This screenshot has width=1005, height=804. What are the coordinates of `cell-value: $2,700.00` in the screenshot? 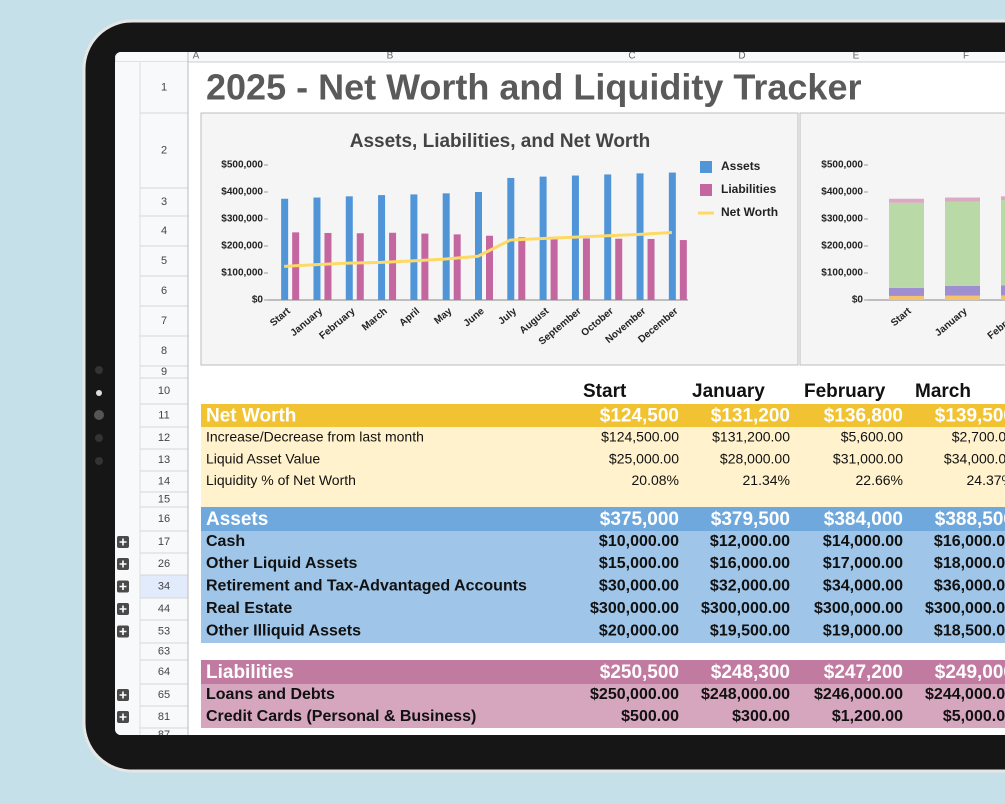 It's located at (978, 437).